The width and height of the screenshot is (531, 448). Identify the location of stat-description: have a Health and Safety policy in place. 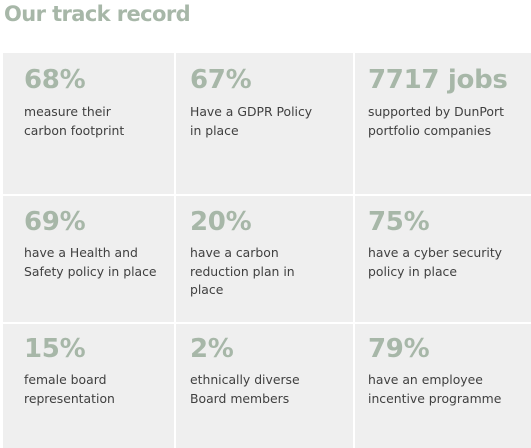
(90, 262).